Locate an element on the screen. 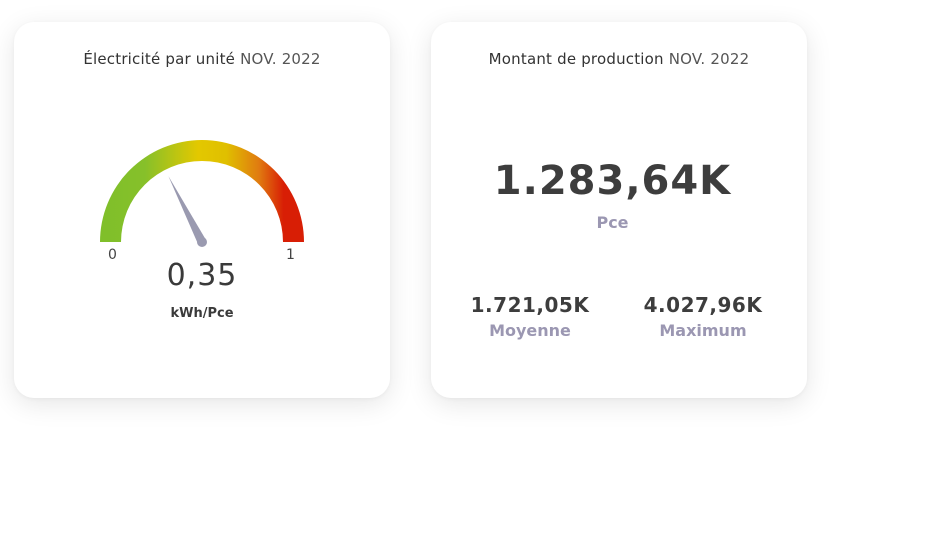 The width and height of the screenshot is (934, 550). average-stat: 1.721,05K Moyenne is located at coordinates (530, 316).